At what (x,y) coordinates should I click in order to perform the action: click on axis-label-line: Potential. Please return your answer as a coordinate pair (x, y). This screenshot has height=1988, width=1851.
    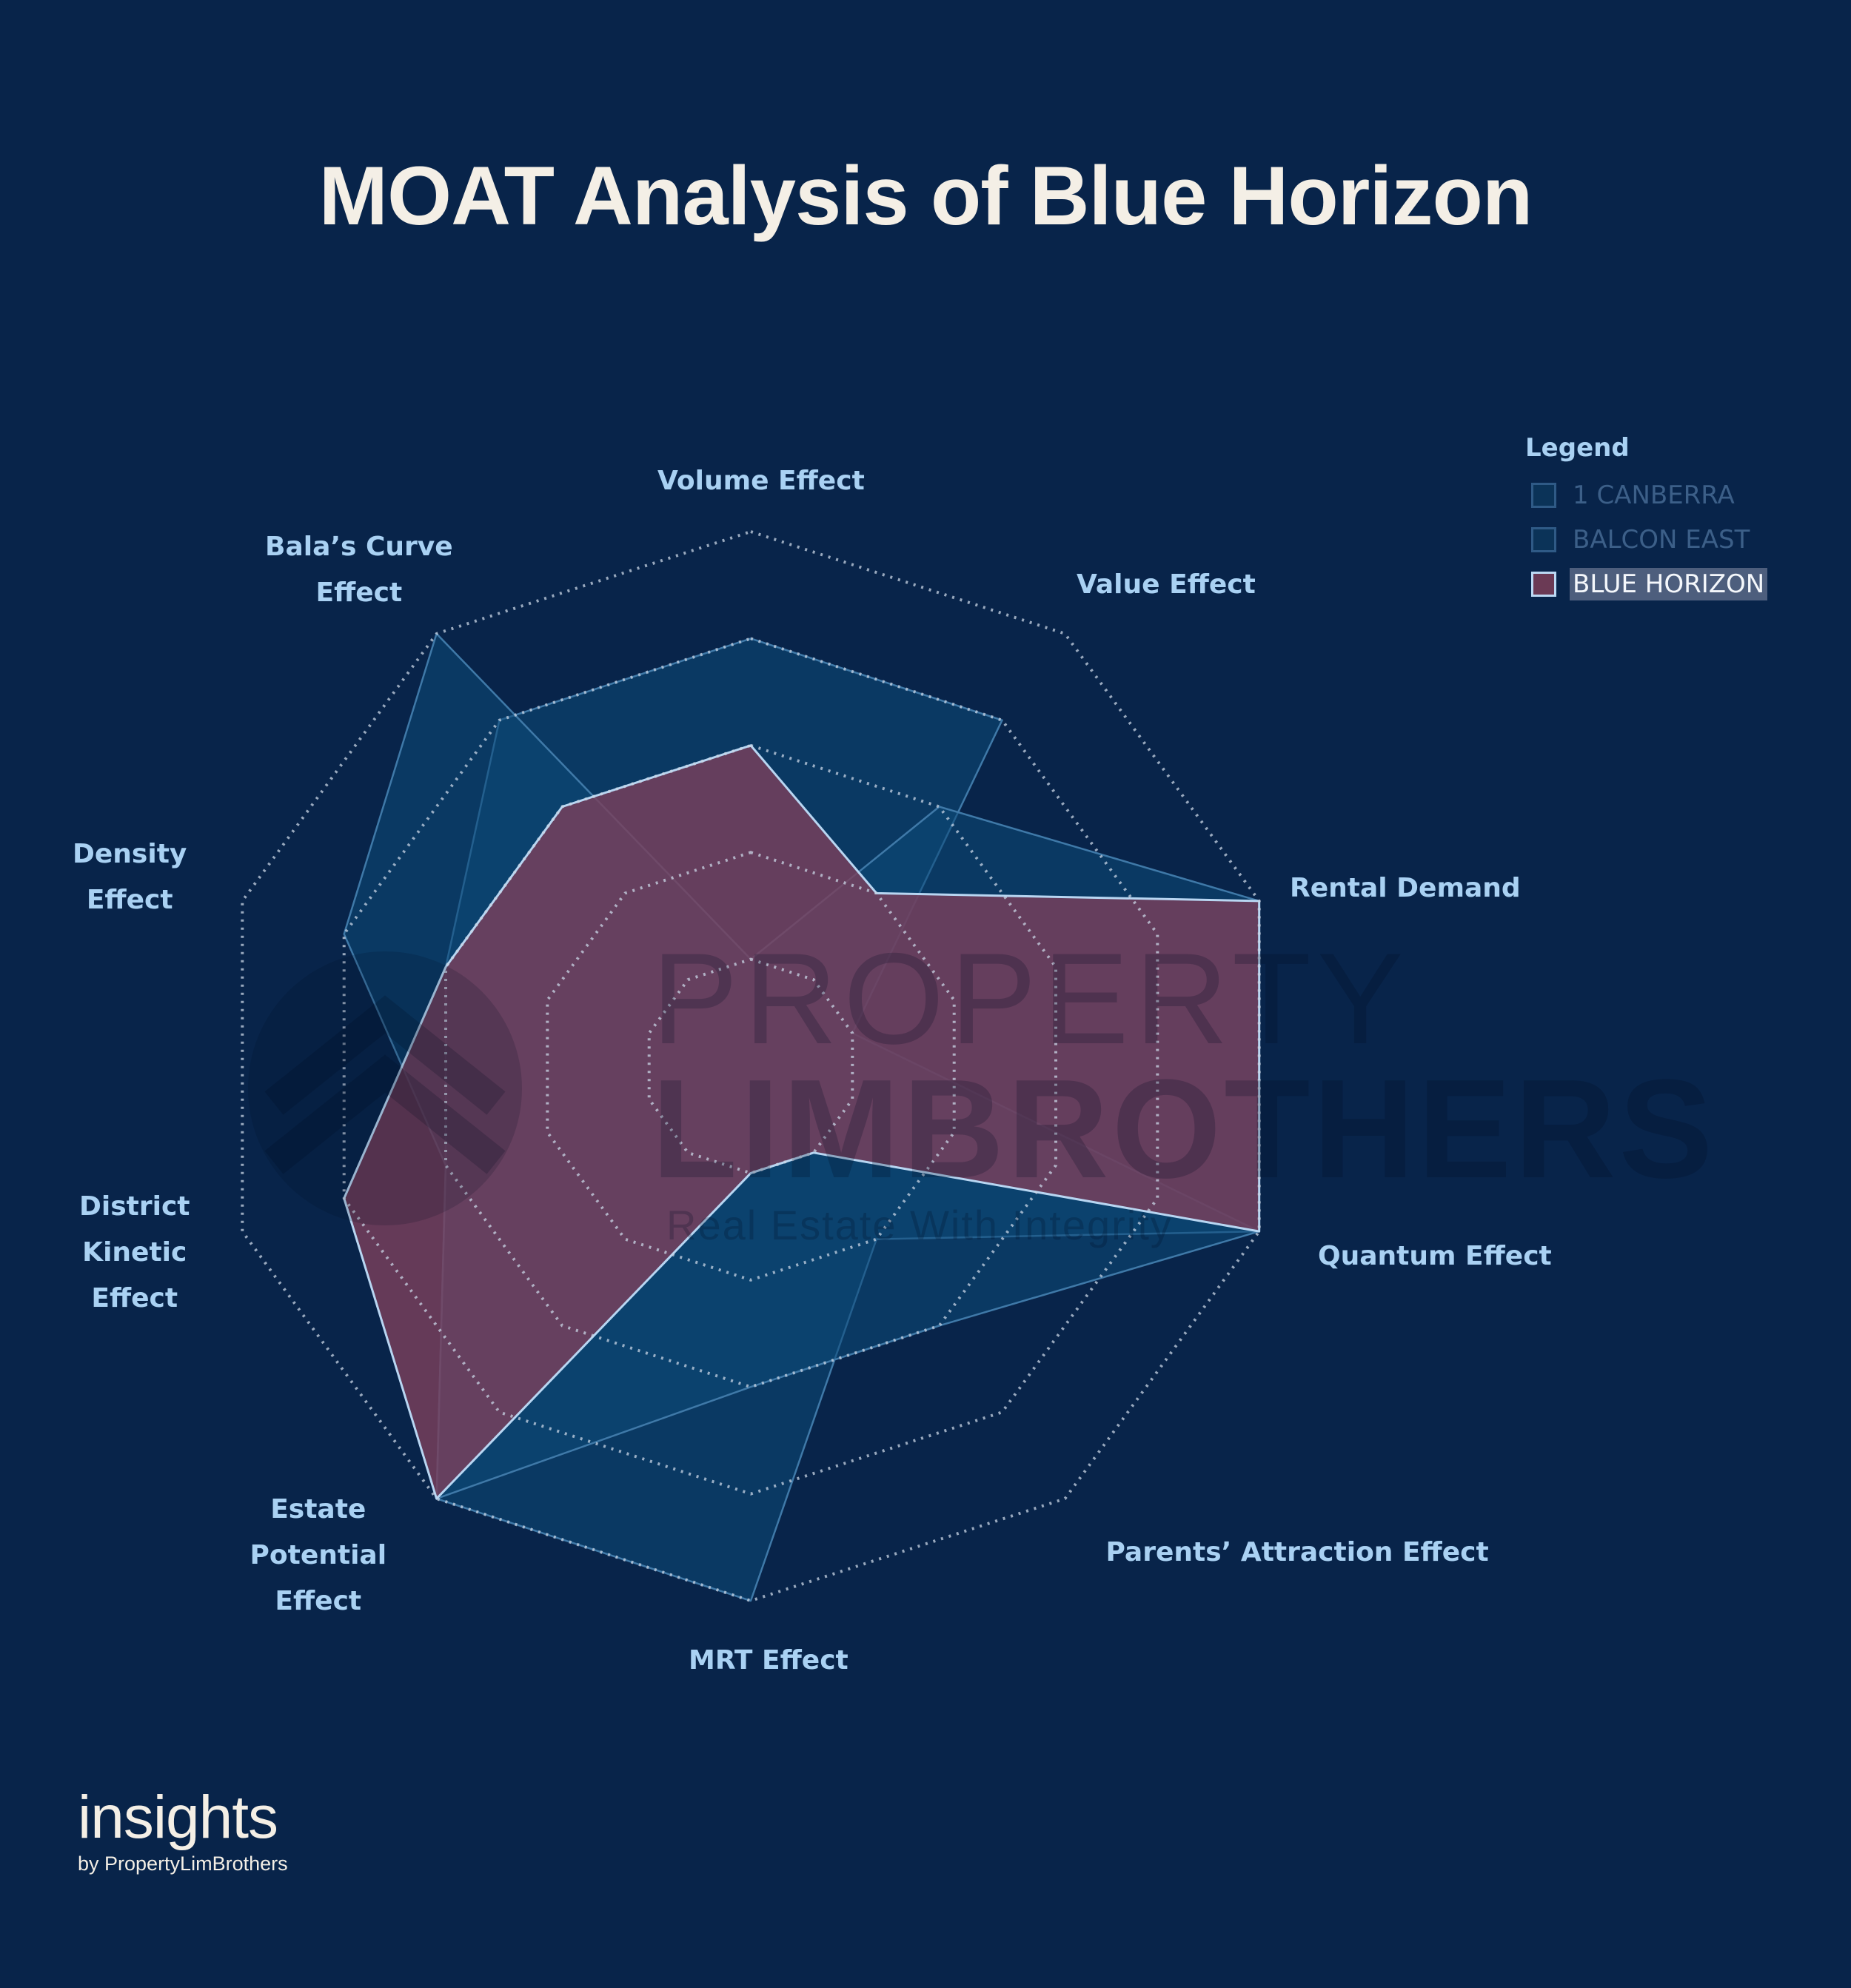
    Looking at the image, I should click on (318, 1555).